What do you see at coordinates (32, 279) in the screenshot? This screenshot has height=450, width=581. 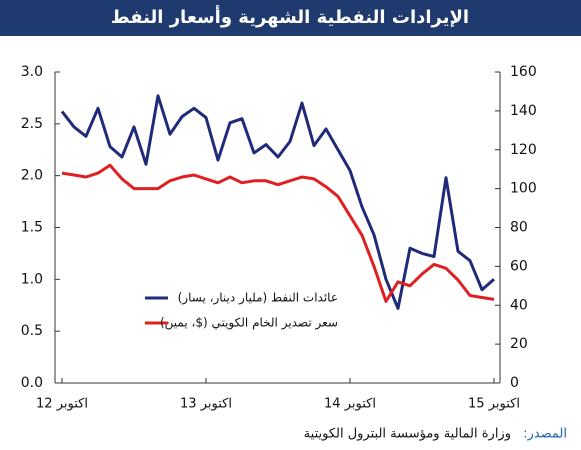 I see `y-tick-label: 1.0` at bounding box center [32, 279].